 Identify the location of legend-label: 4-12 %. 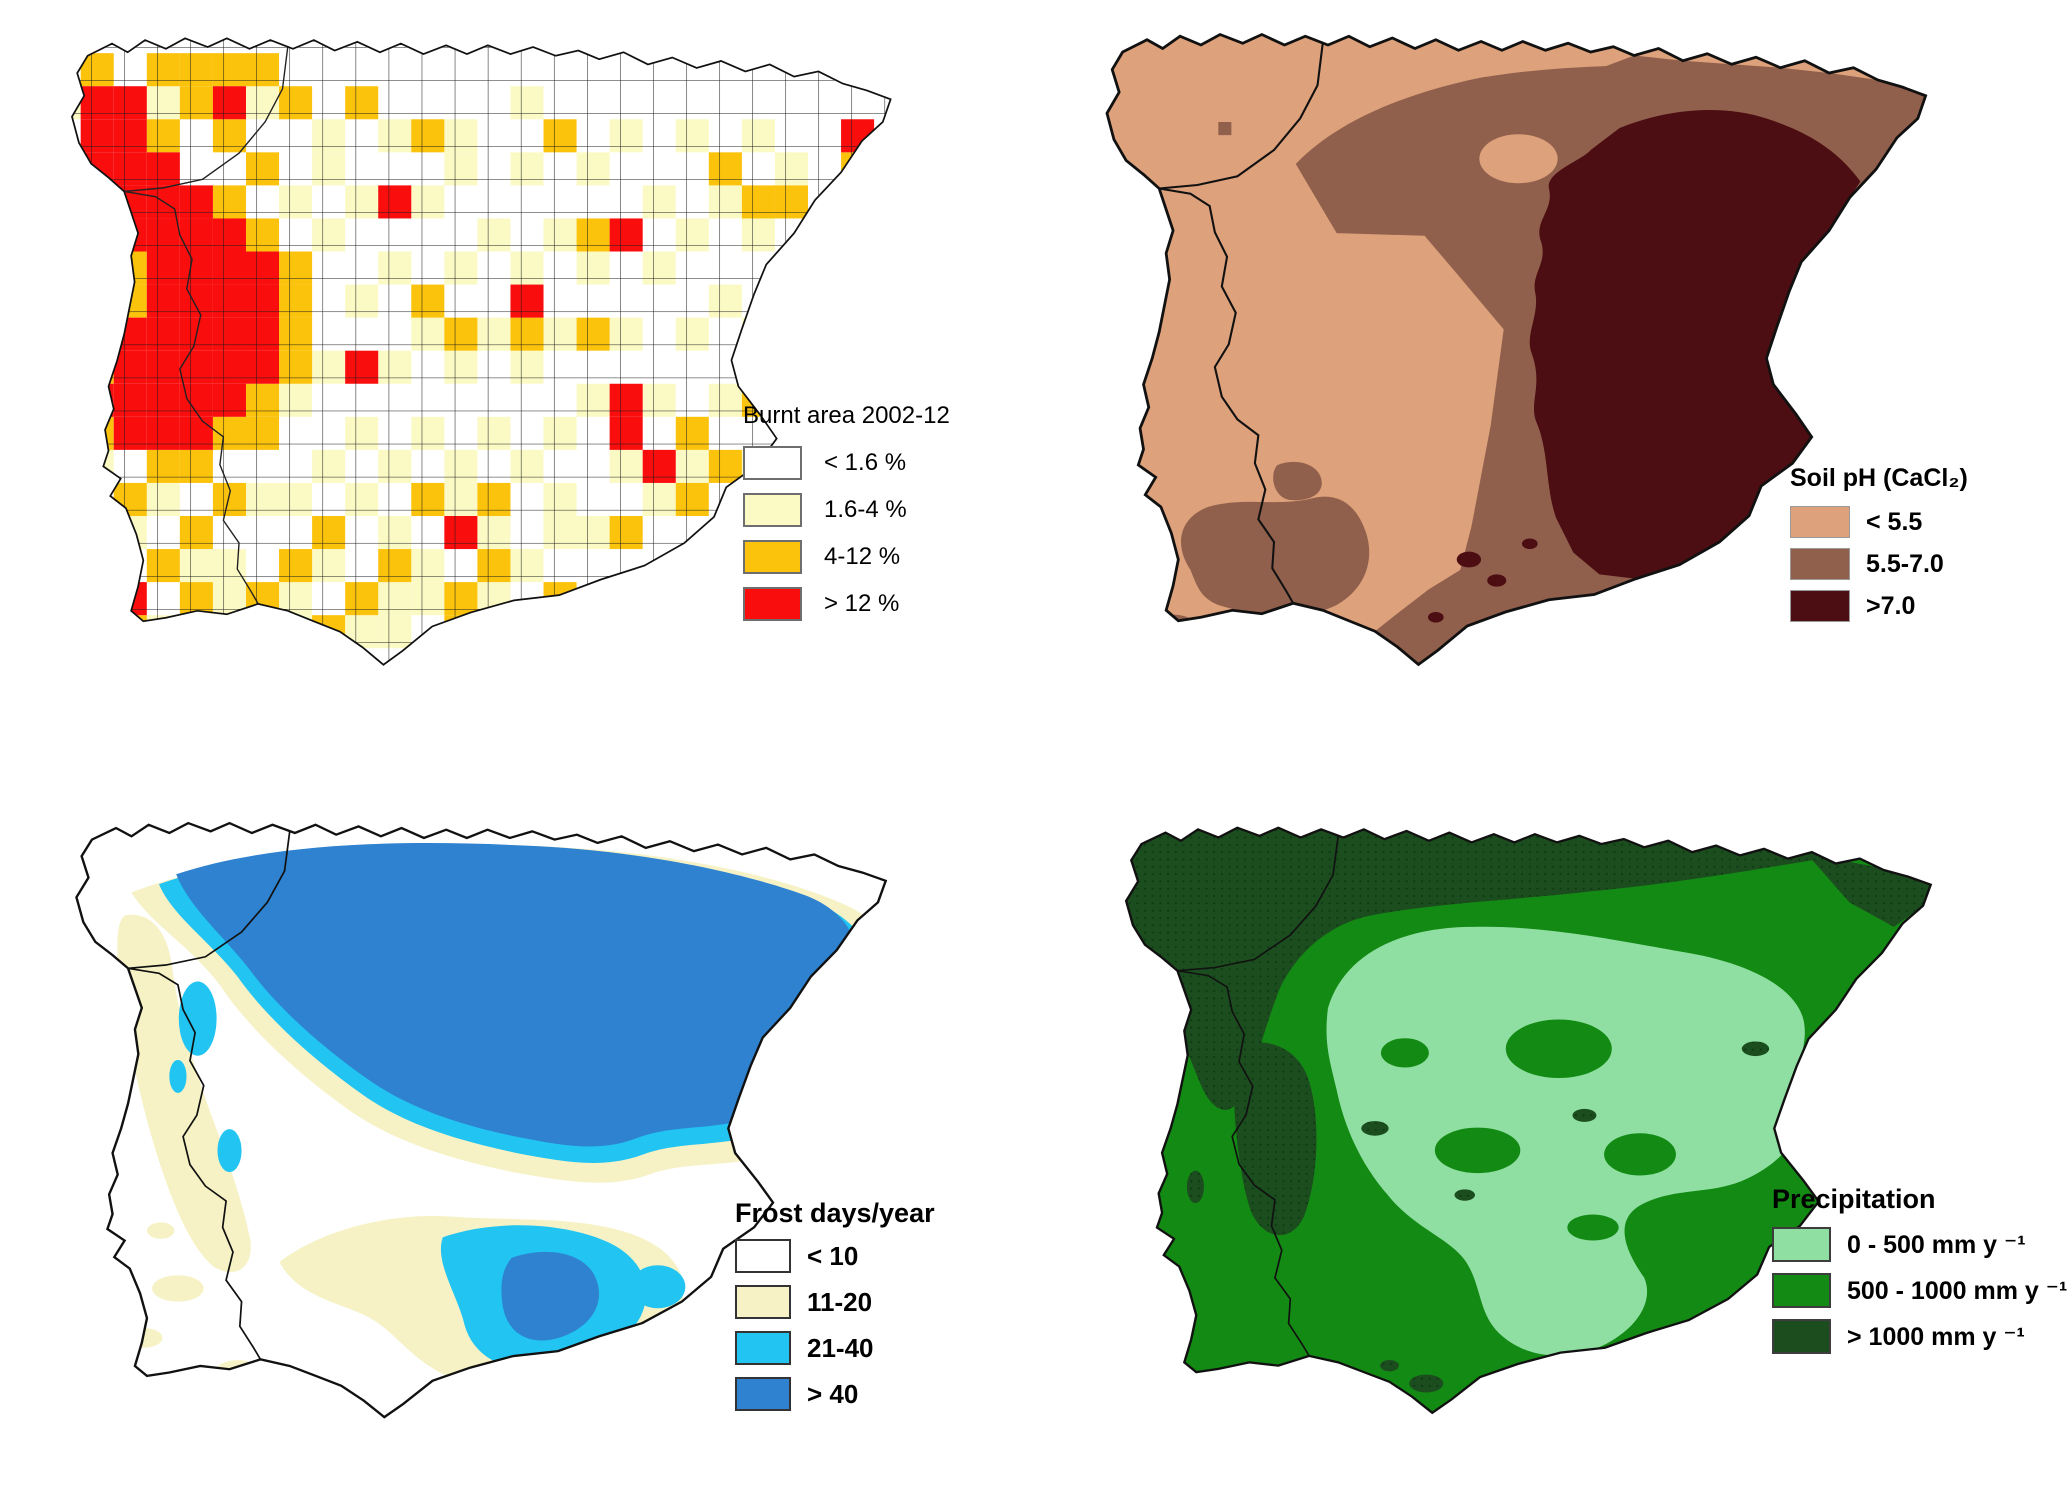
(862, 556).